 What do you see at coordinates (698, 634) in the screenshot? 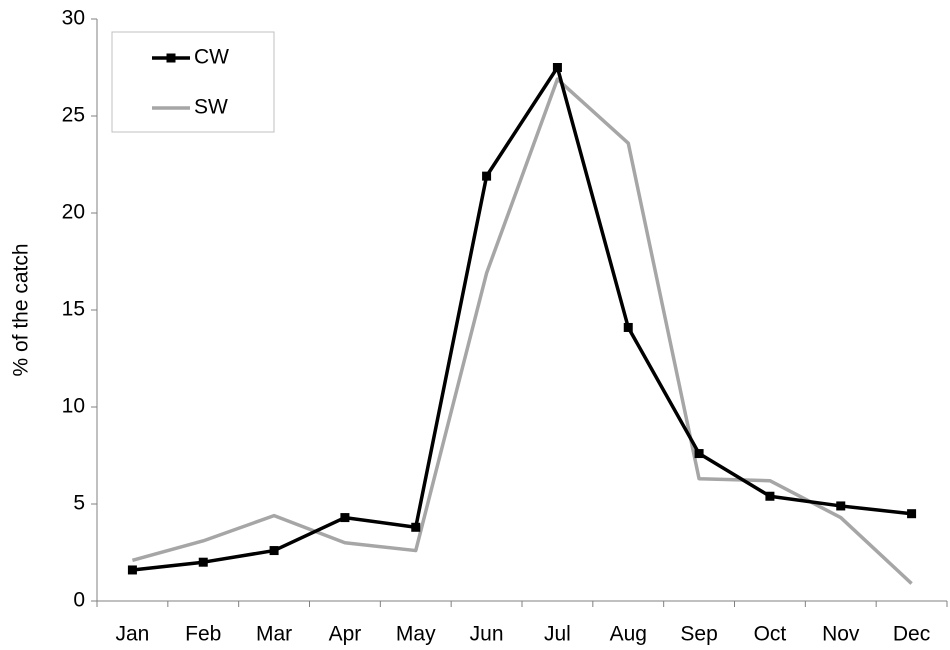
I see `x-tick-label: Sep` at bounding box center [698, 634].